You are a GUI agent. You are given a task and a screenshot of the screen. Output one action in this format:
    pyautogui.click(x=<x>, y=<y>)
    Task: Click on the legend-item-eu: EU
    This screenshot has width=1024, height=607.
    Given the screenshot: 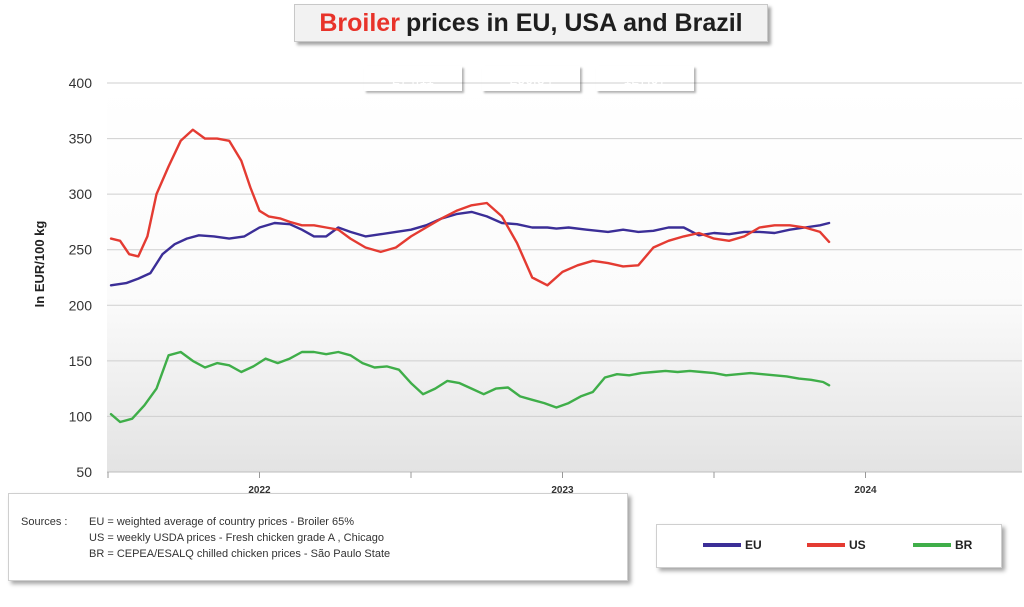 What is the action you would take?
    pyautogui.click(x=732, y=545)
    